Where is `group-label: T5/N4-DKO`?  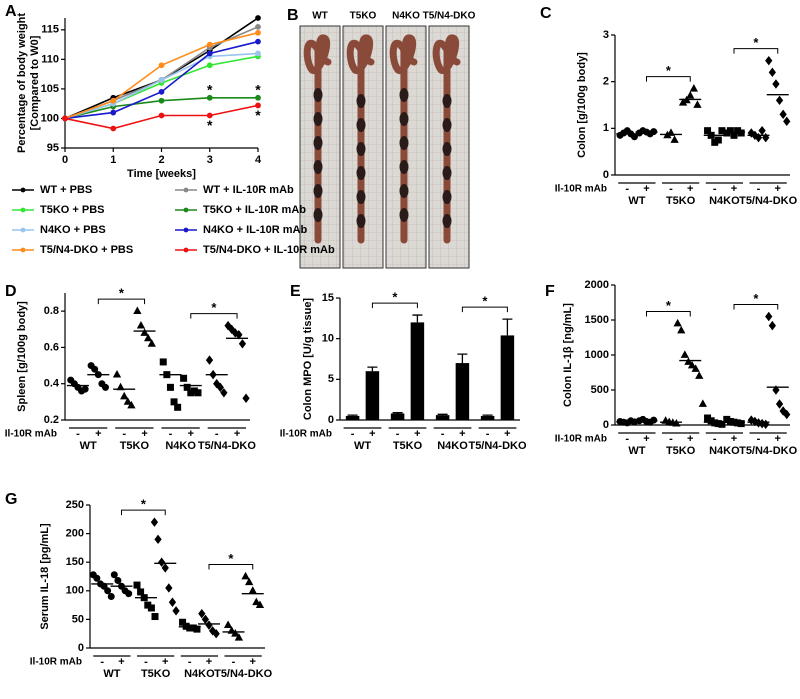
group-label: T5/N4-DKO is located at coordinates (768, 201).